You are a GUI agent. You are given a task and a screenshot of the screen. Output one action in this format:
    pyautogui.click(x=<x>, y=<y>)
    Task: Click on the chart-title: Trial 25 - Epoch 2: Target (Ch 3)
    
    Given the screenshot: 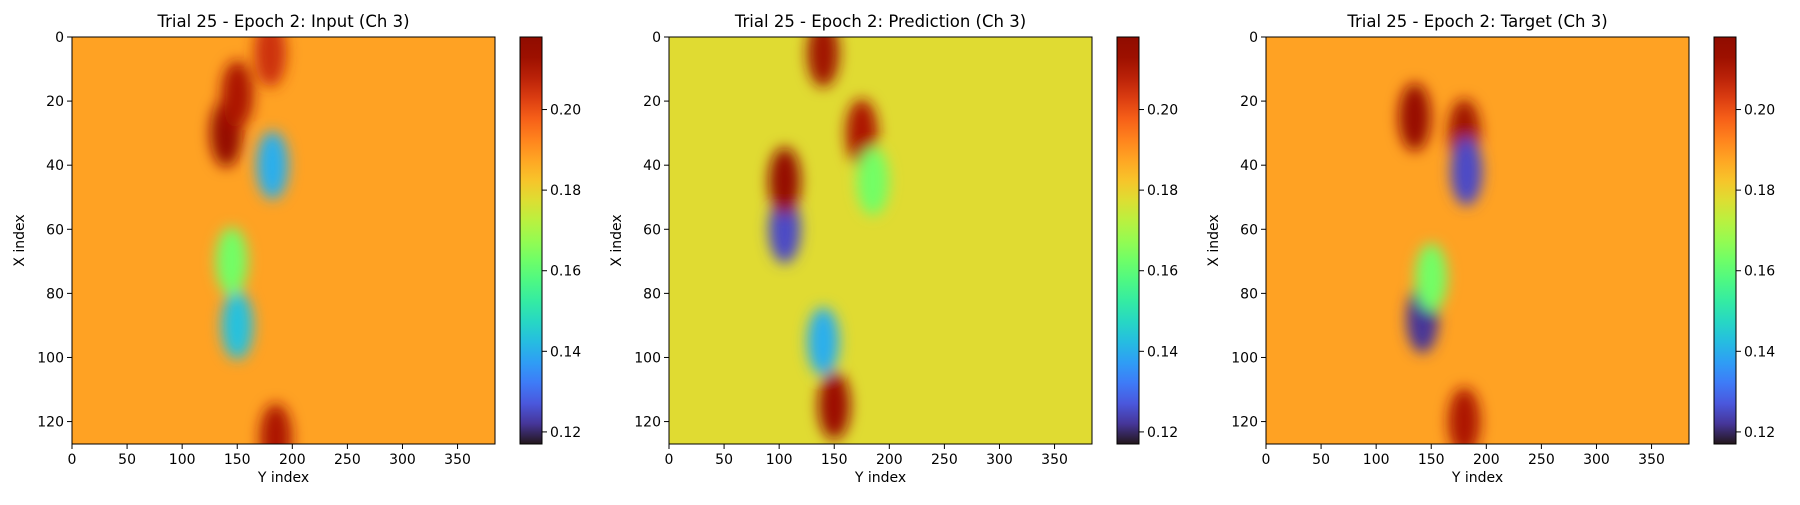 What is the action you would take?
    pyautogui.click(x=1476, y=21)
    